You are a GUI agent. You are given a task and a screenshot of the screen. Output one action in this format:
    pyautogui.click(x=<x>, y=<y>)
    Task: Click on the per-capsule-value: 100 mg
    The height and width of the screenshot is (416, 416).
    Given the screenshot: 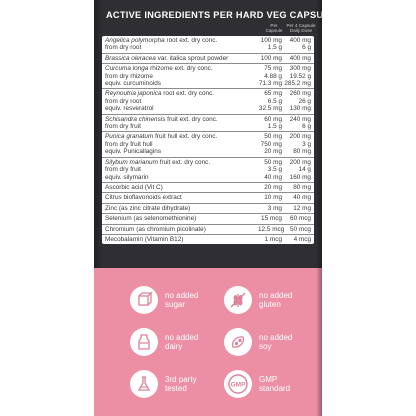 What is the action you would take?
    pyautogui.click(x=271, y=58)
    